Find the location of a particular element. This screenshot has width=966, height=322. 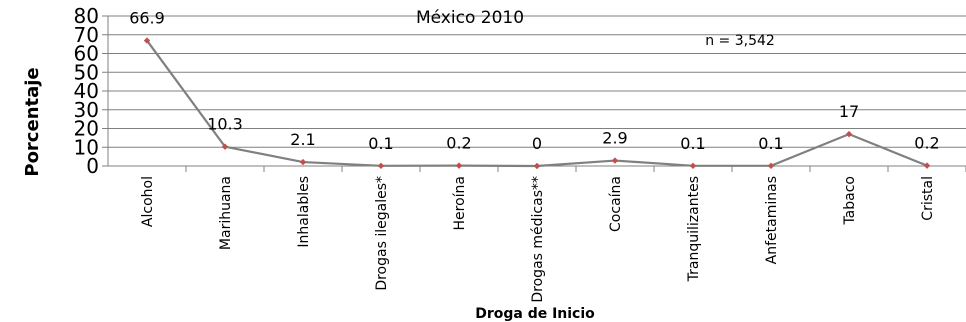

category-label: Drogas ilegales* is located at coordinates (382, 233).